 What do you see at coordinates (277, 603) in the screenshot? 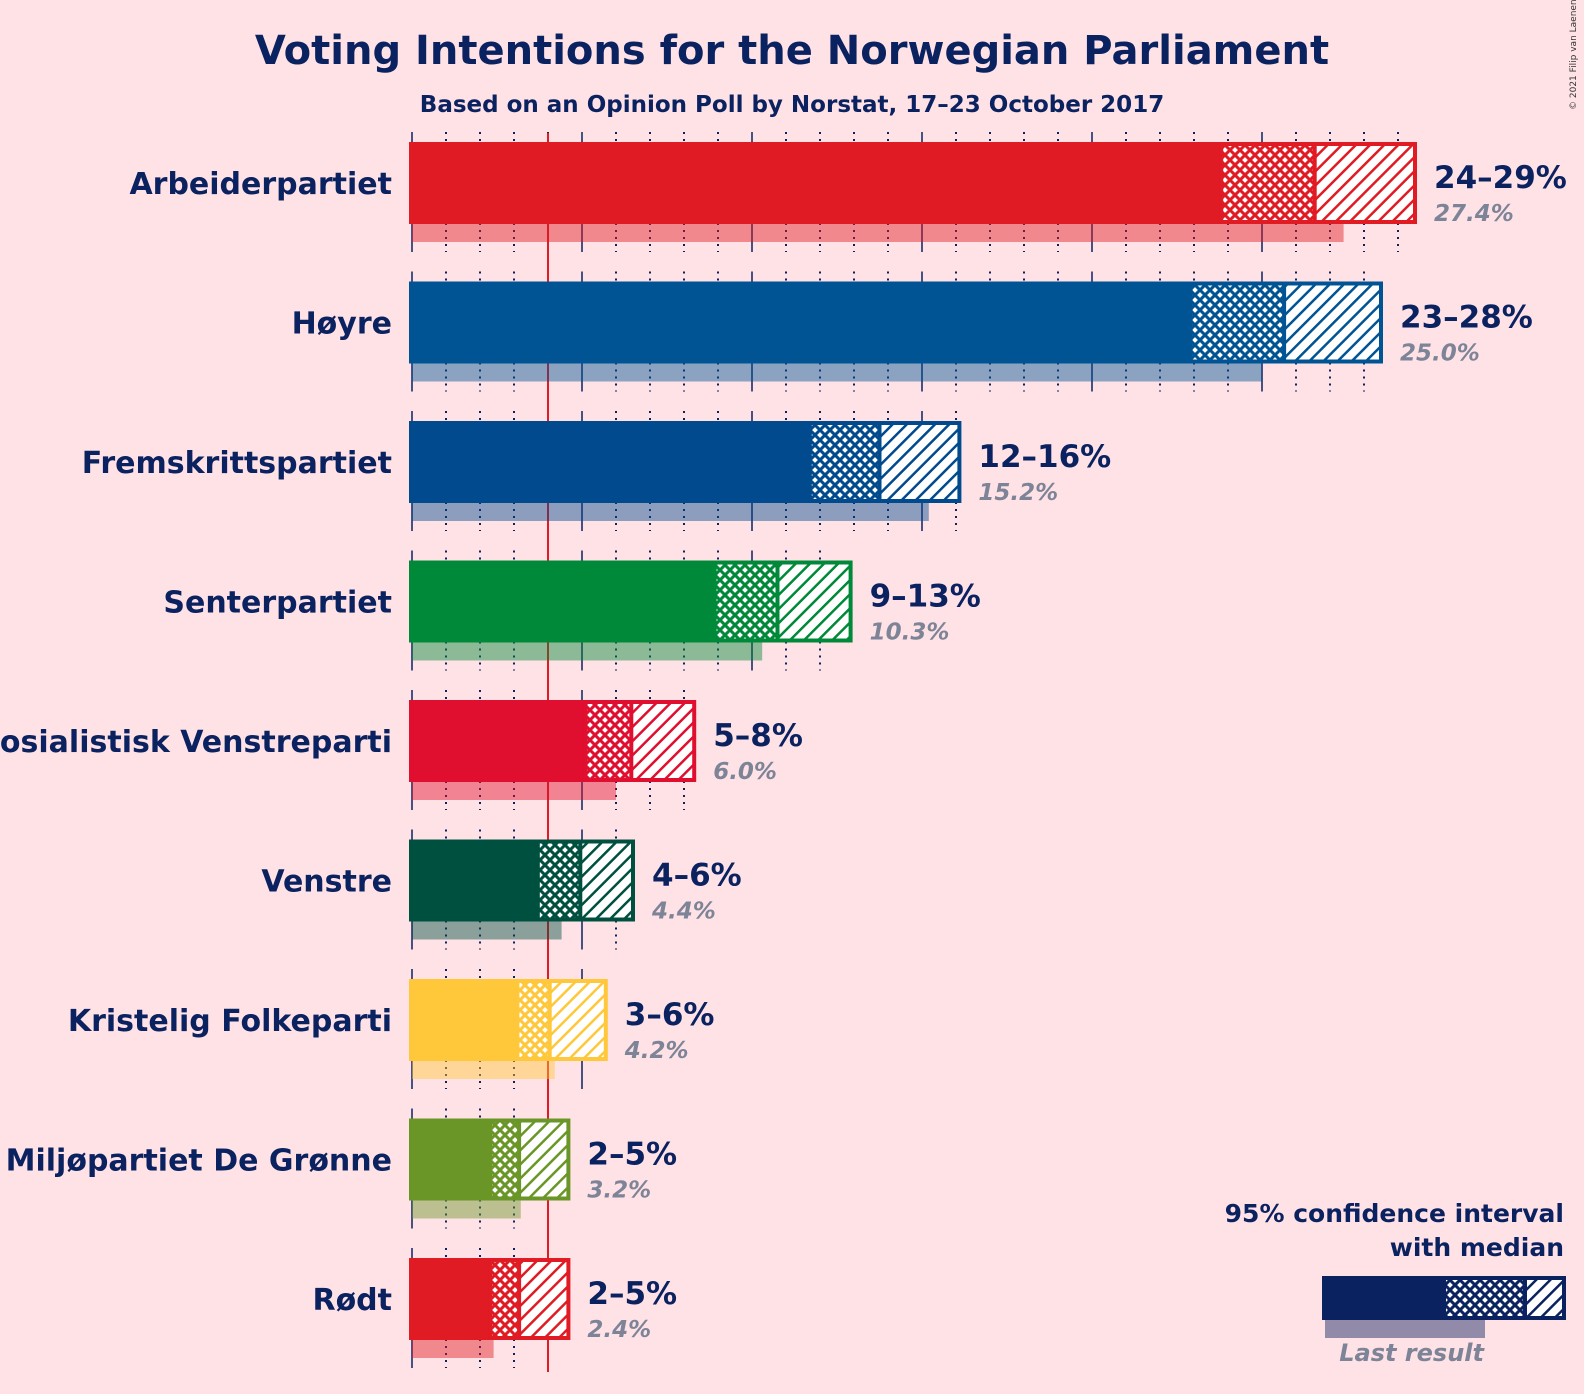
I see `party-label: Senterpartiet` at bounding box center [277, 603].